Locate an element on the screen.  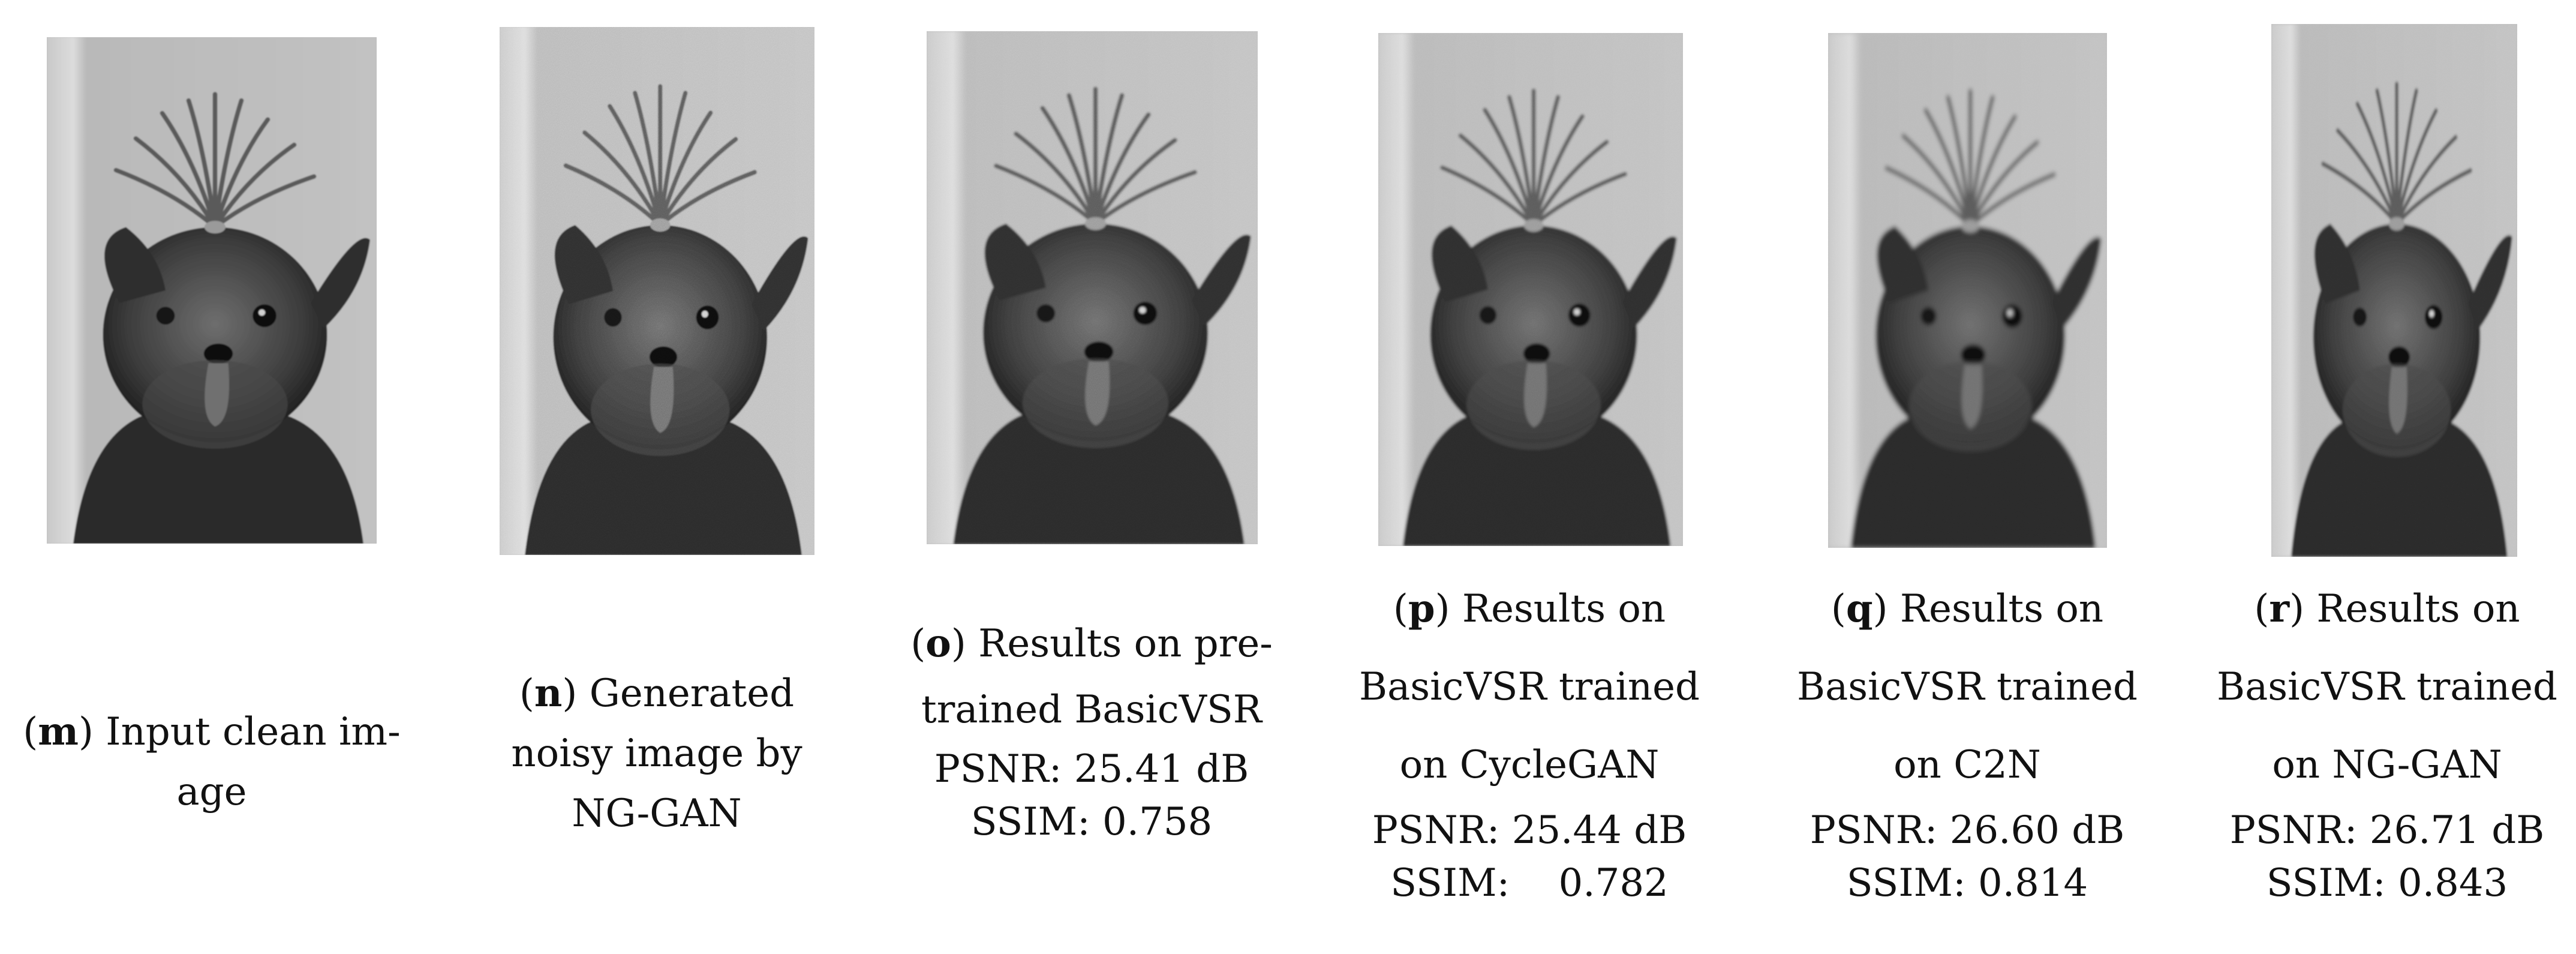
caption-n-line-3: NG-GAN is located at coordinates (657, 814).